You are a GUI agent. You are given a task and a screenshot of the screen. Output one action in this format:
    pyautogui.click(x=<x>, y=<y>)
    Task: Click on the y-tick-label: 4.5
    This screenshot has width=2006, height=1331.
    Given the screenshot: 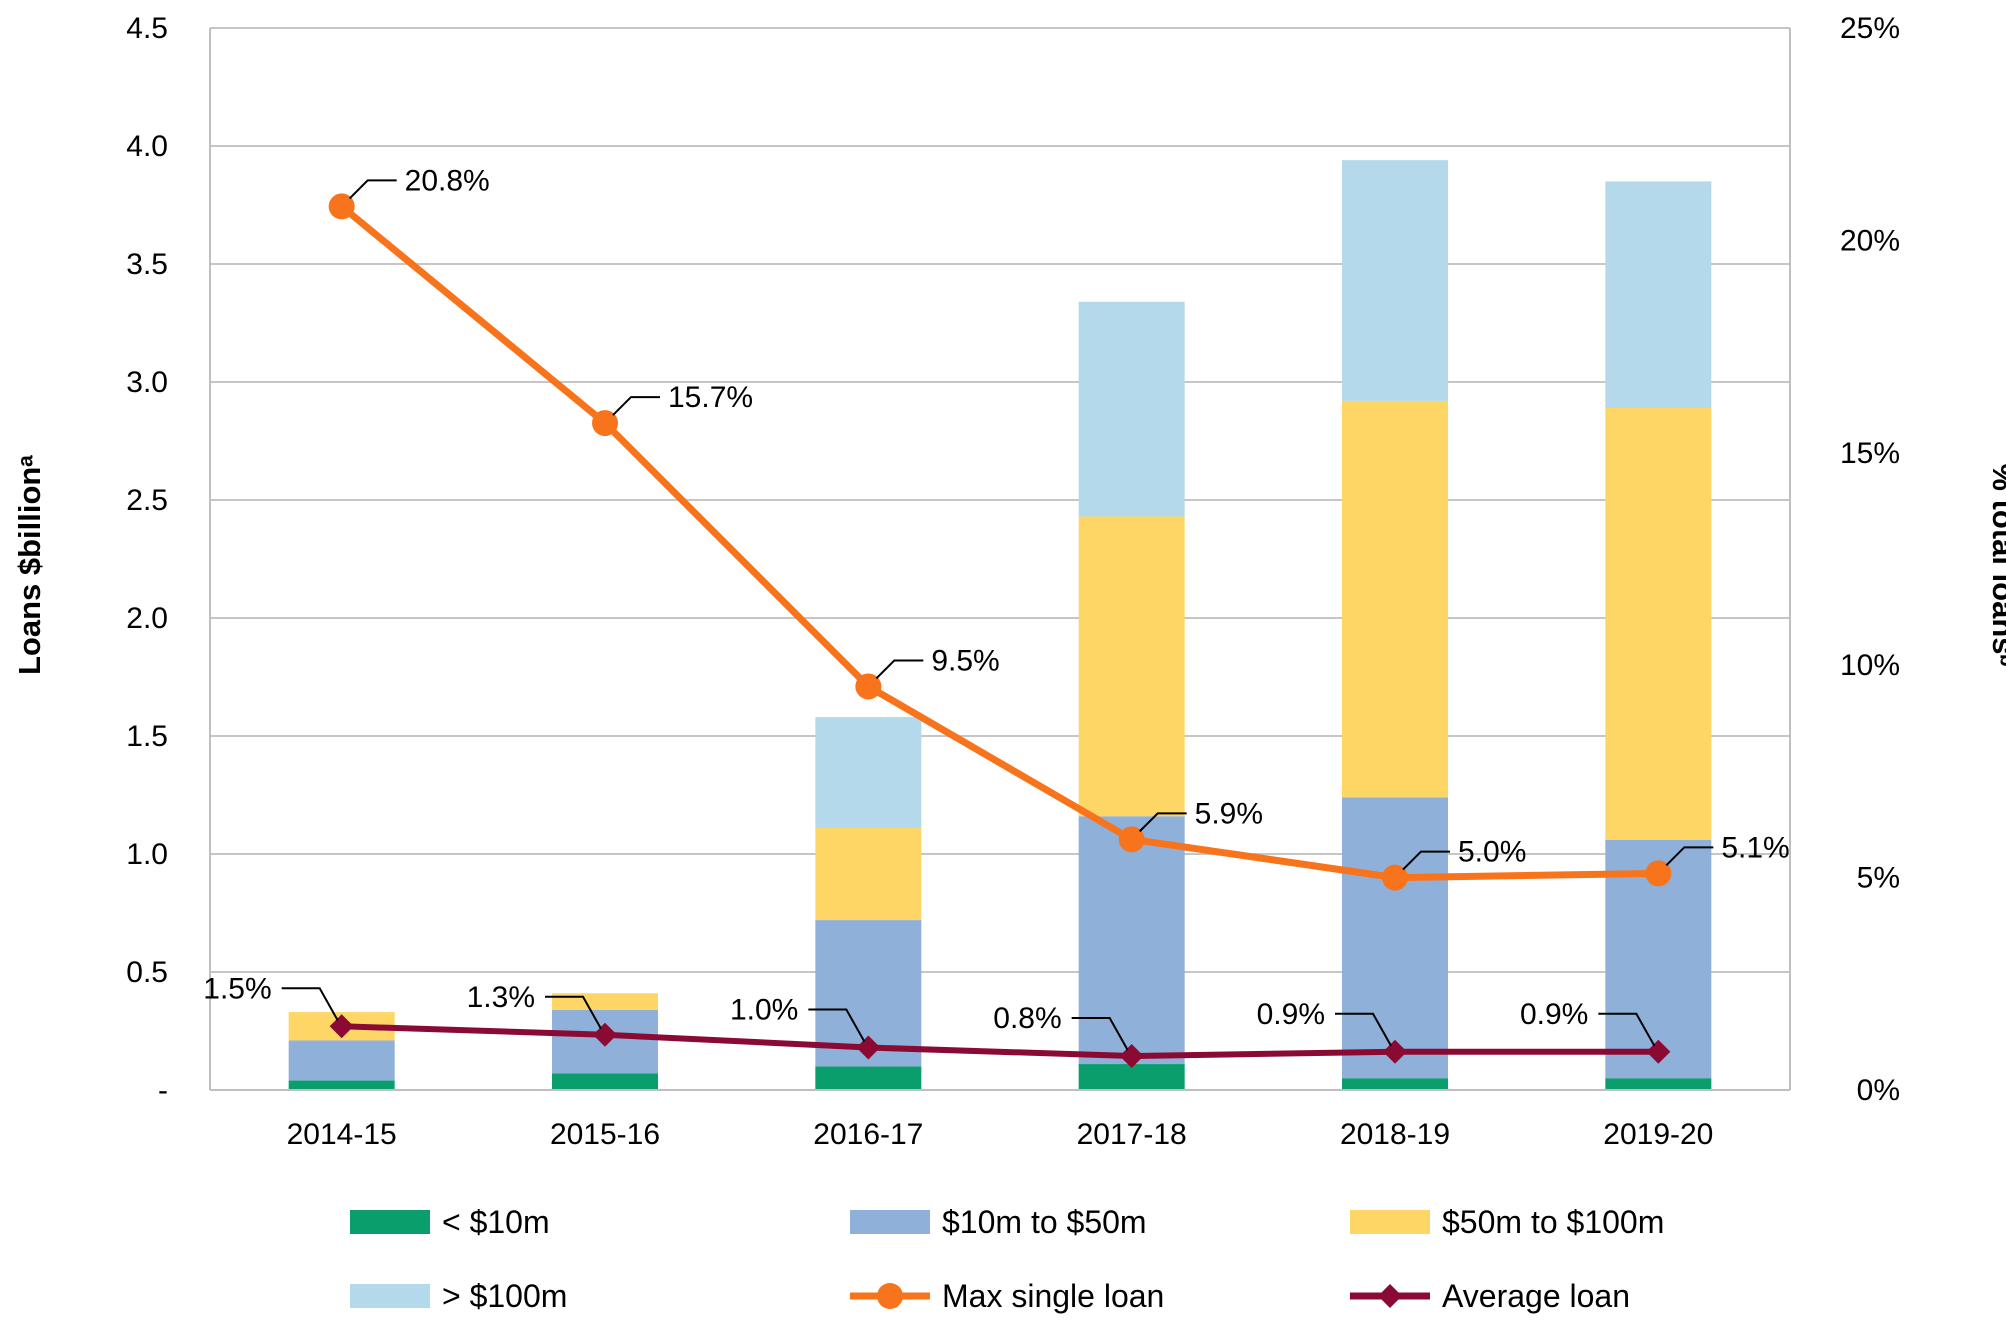 What is the action you would take?
    pyautogui.click(x=147, y=28)
    